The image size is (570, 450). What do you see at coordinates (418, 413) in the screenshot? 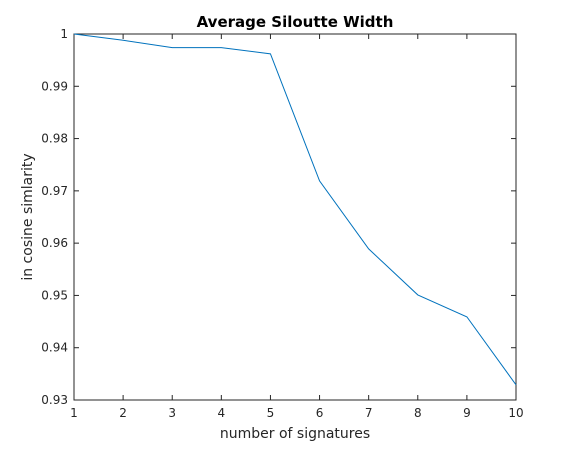
I see `x-tick-label: 8` at bounding box center [418, 413].